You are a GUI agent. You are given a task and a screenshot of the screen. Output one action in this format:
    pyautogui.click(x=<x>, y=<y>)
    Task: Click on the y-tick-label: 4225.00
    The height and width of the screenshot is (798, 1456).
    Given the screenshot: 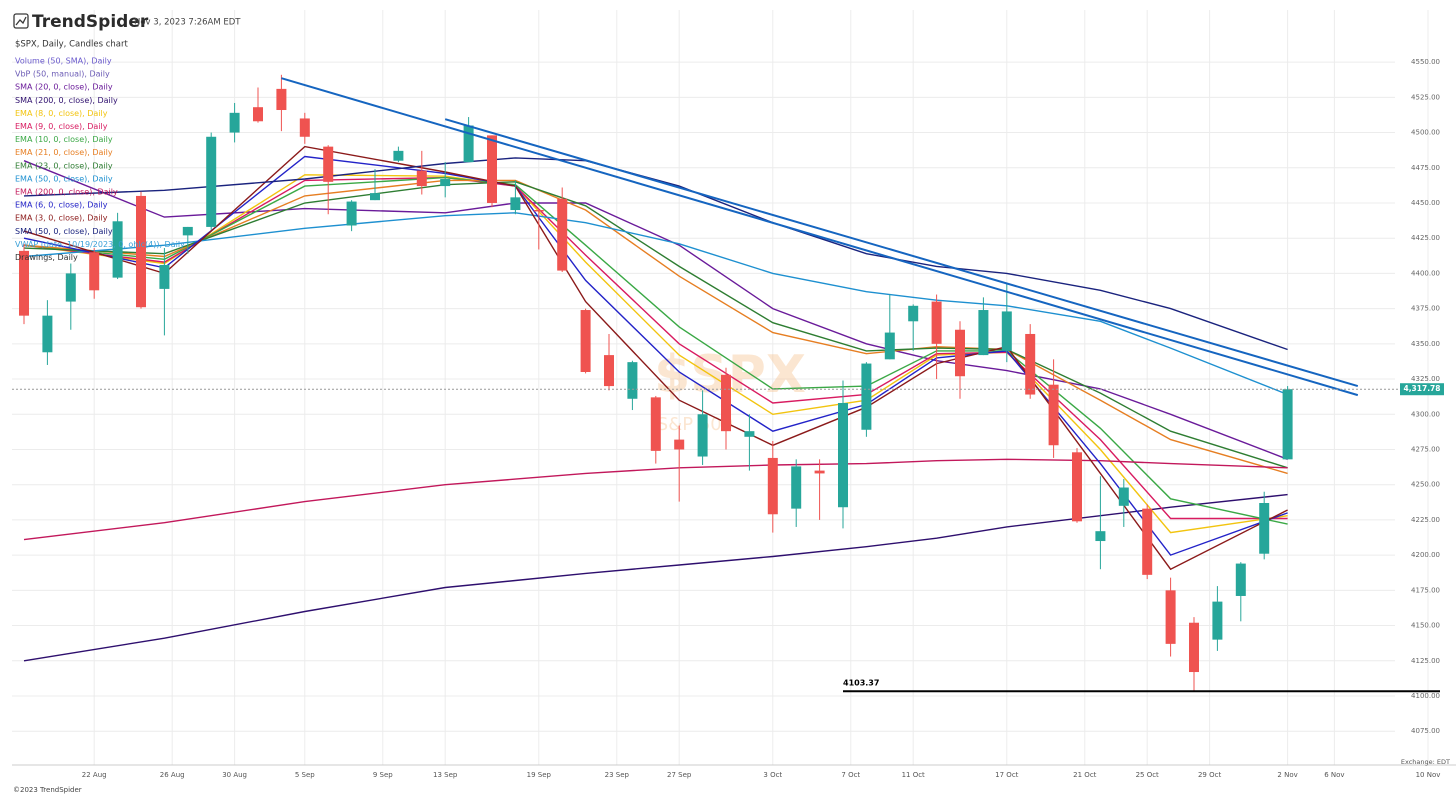 What is the action you would take?
    pyautogui.click(x=1425, y=520)
    